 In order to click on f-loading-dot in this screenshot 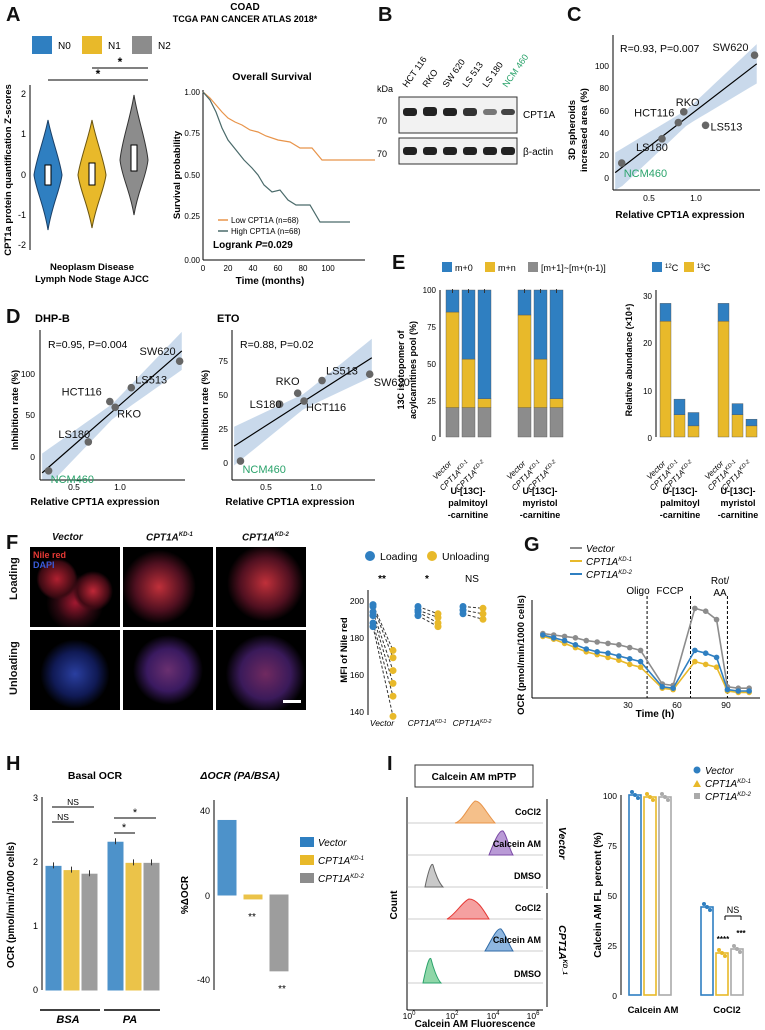, I will do `click(373, 627)`.